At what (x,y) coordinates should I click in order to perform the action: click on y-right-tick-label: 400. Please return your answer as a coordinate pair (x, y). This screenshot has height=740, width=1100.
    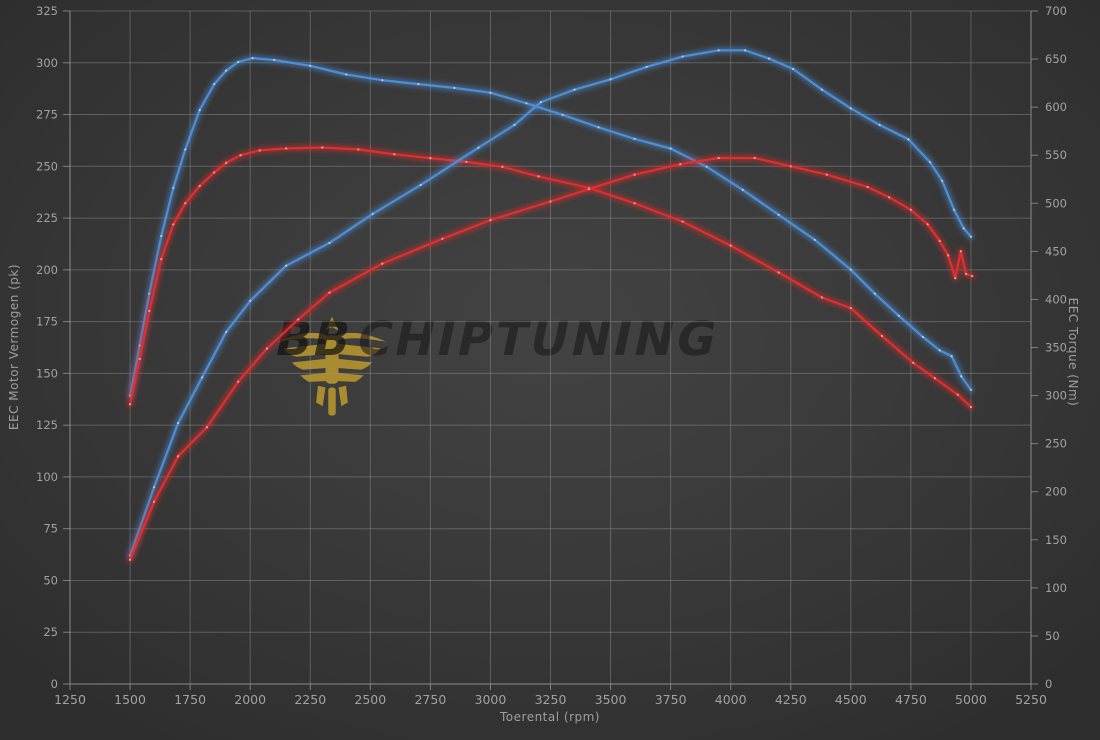
    Looking at the image, I should click on (1056, 299).